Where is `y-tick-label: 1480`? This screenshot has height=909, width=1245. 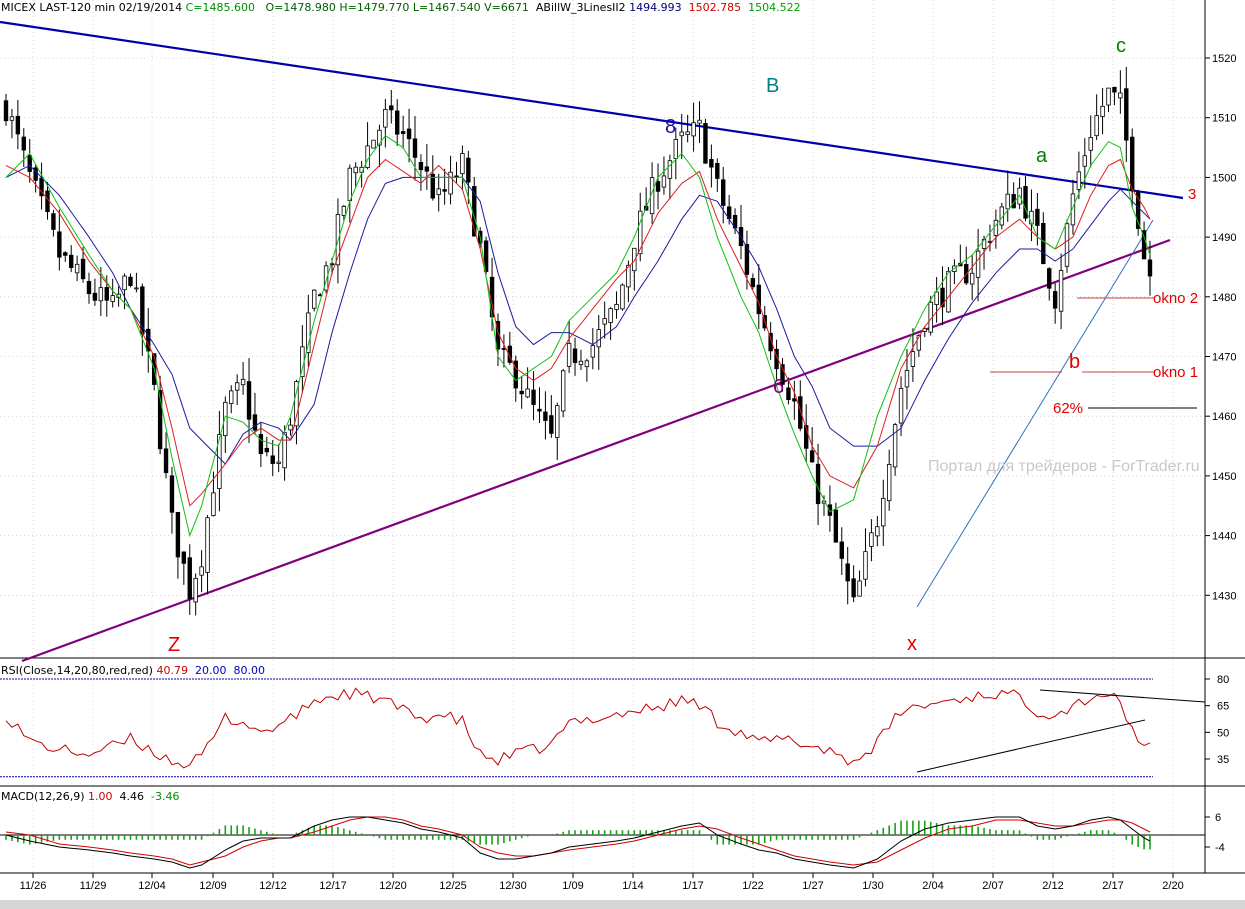 y-tick-label: 1480 is located at coordinates (1224, 298).